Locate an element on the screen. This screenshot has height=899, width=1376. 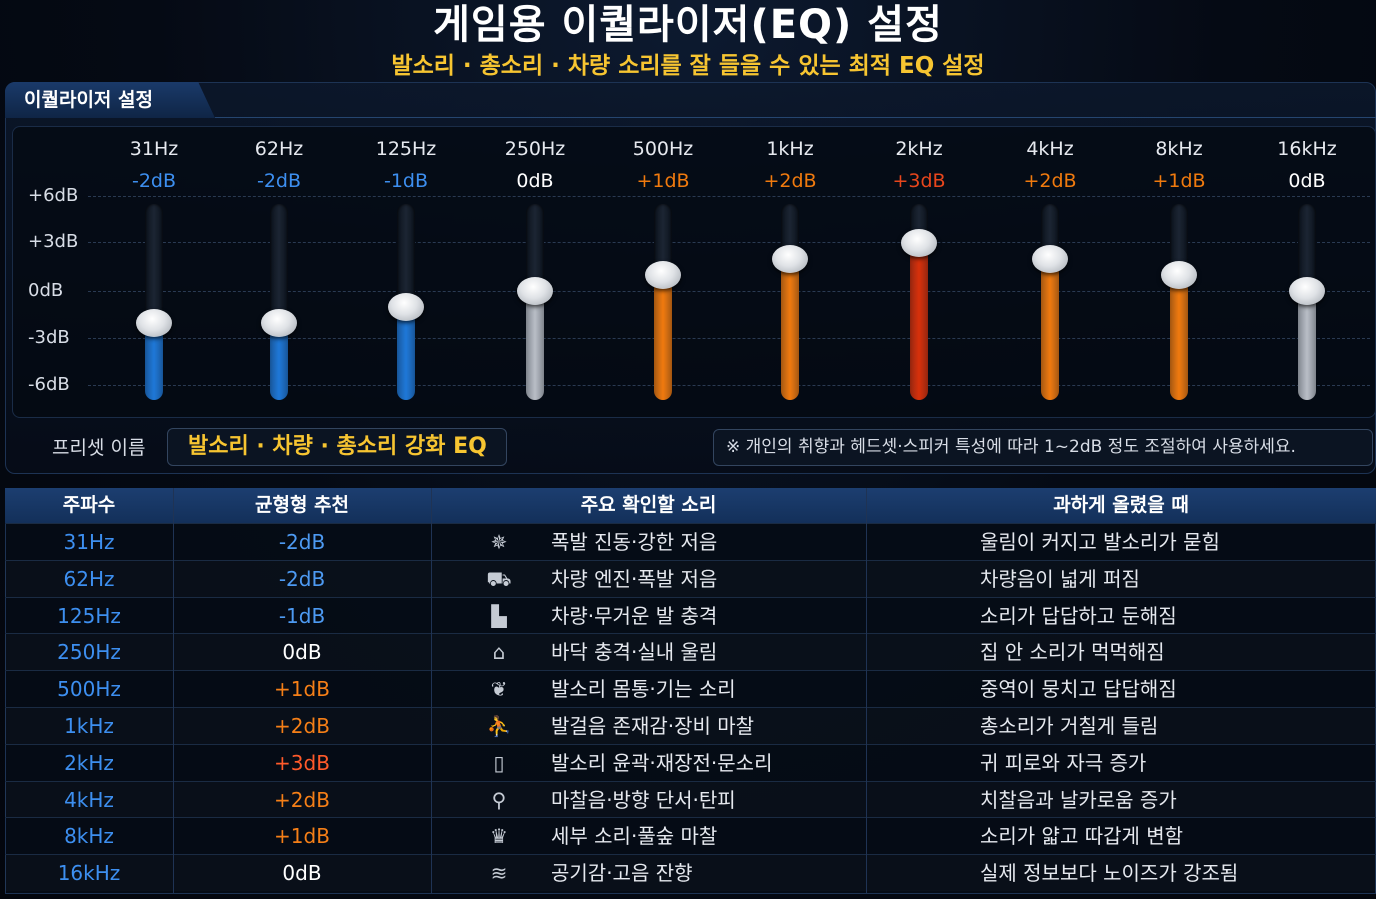
row-over-boost-effect: 울림이 커지고 발소리가 묻힘 is located at coordinates (1100, 542).